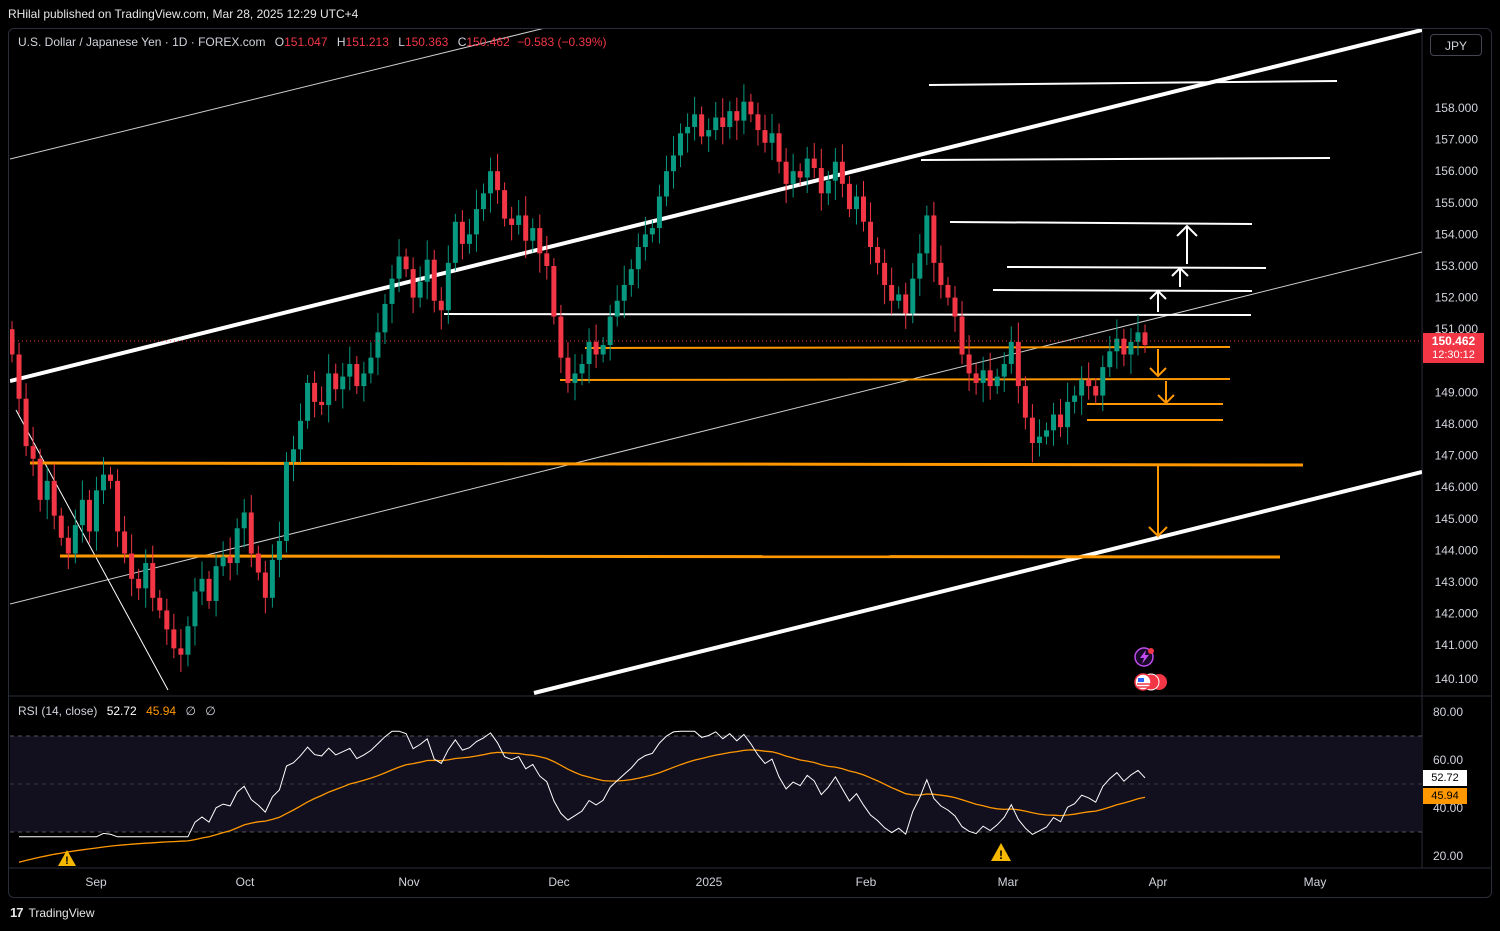  I want to click on price-tick-label: 145.000, so click(1457, 519).